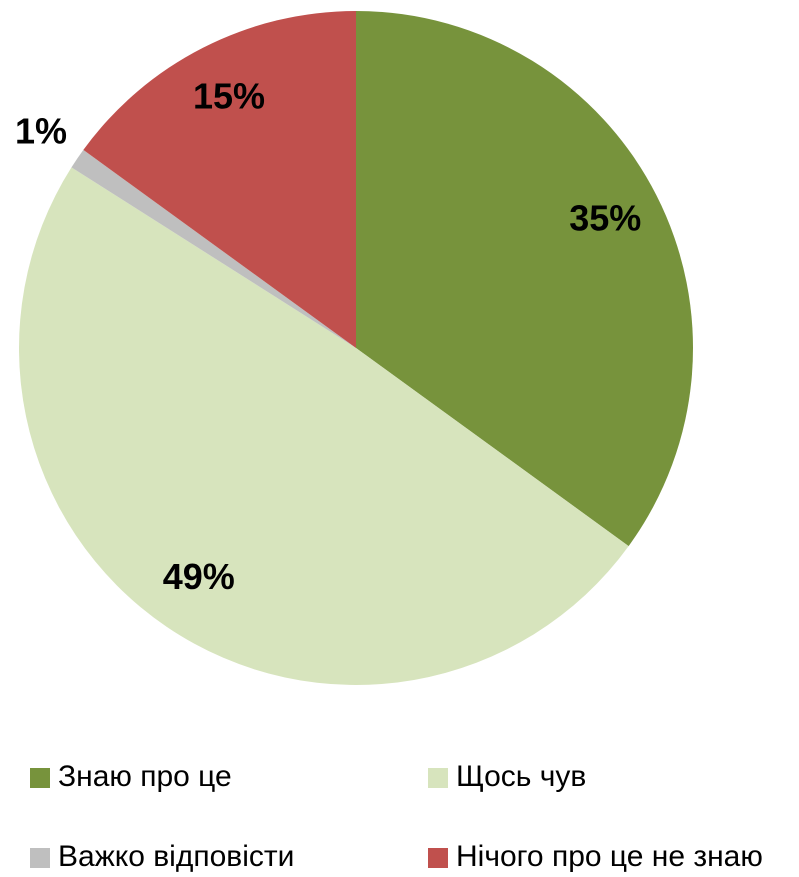 The image size is (799, 877). Describe the element at coordinates (145, 776) in the screenshot. I see `legend-label: Знаю про це` at that location.